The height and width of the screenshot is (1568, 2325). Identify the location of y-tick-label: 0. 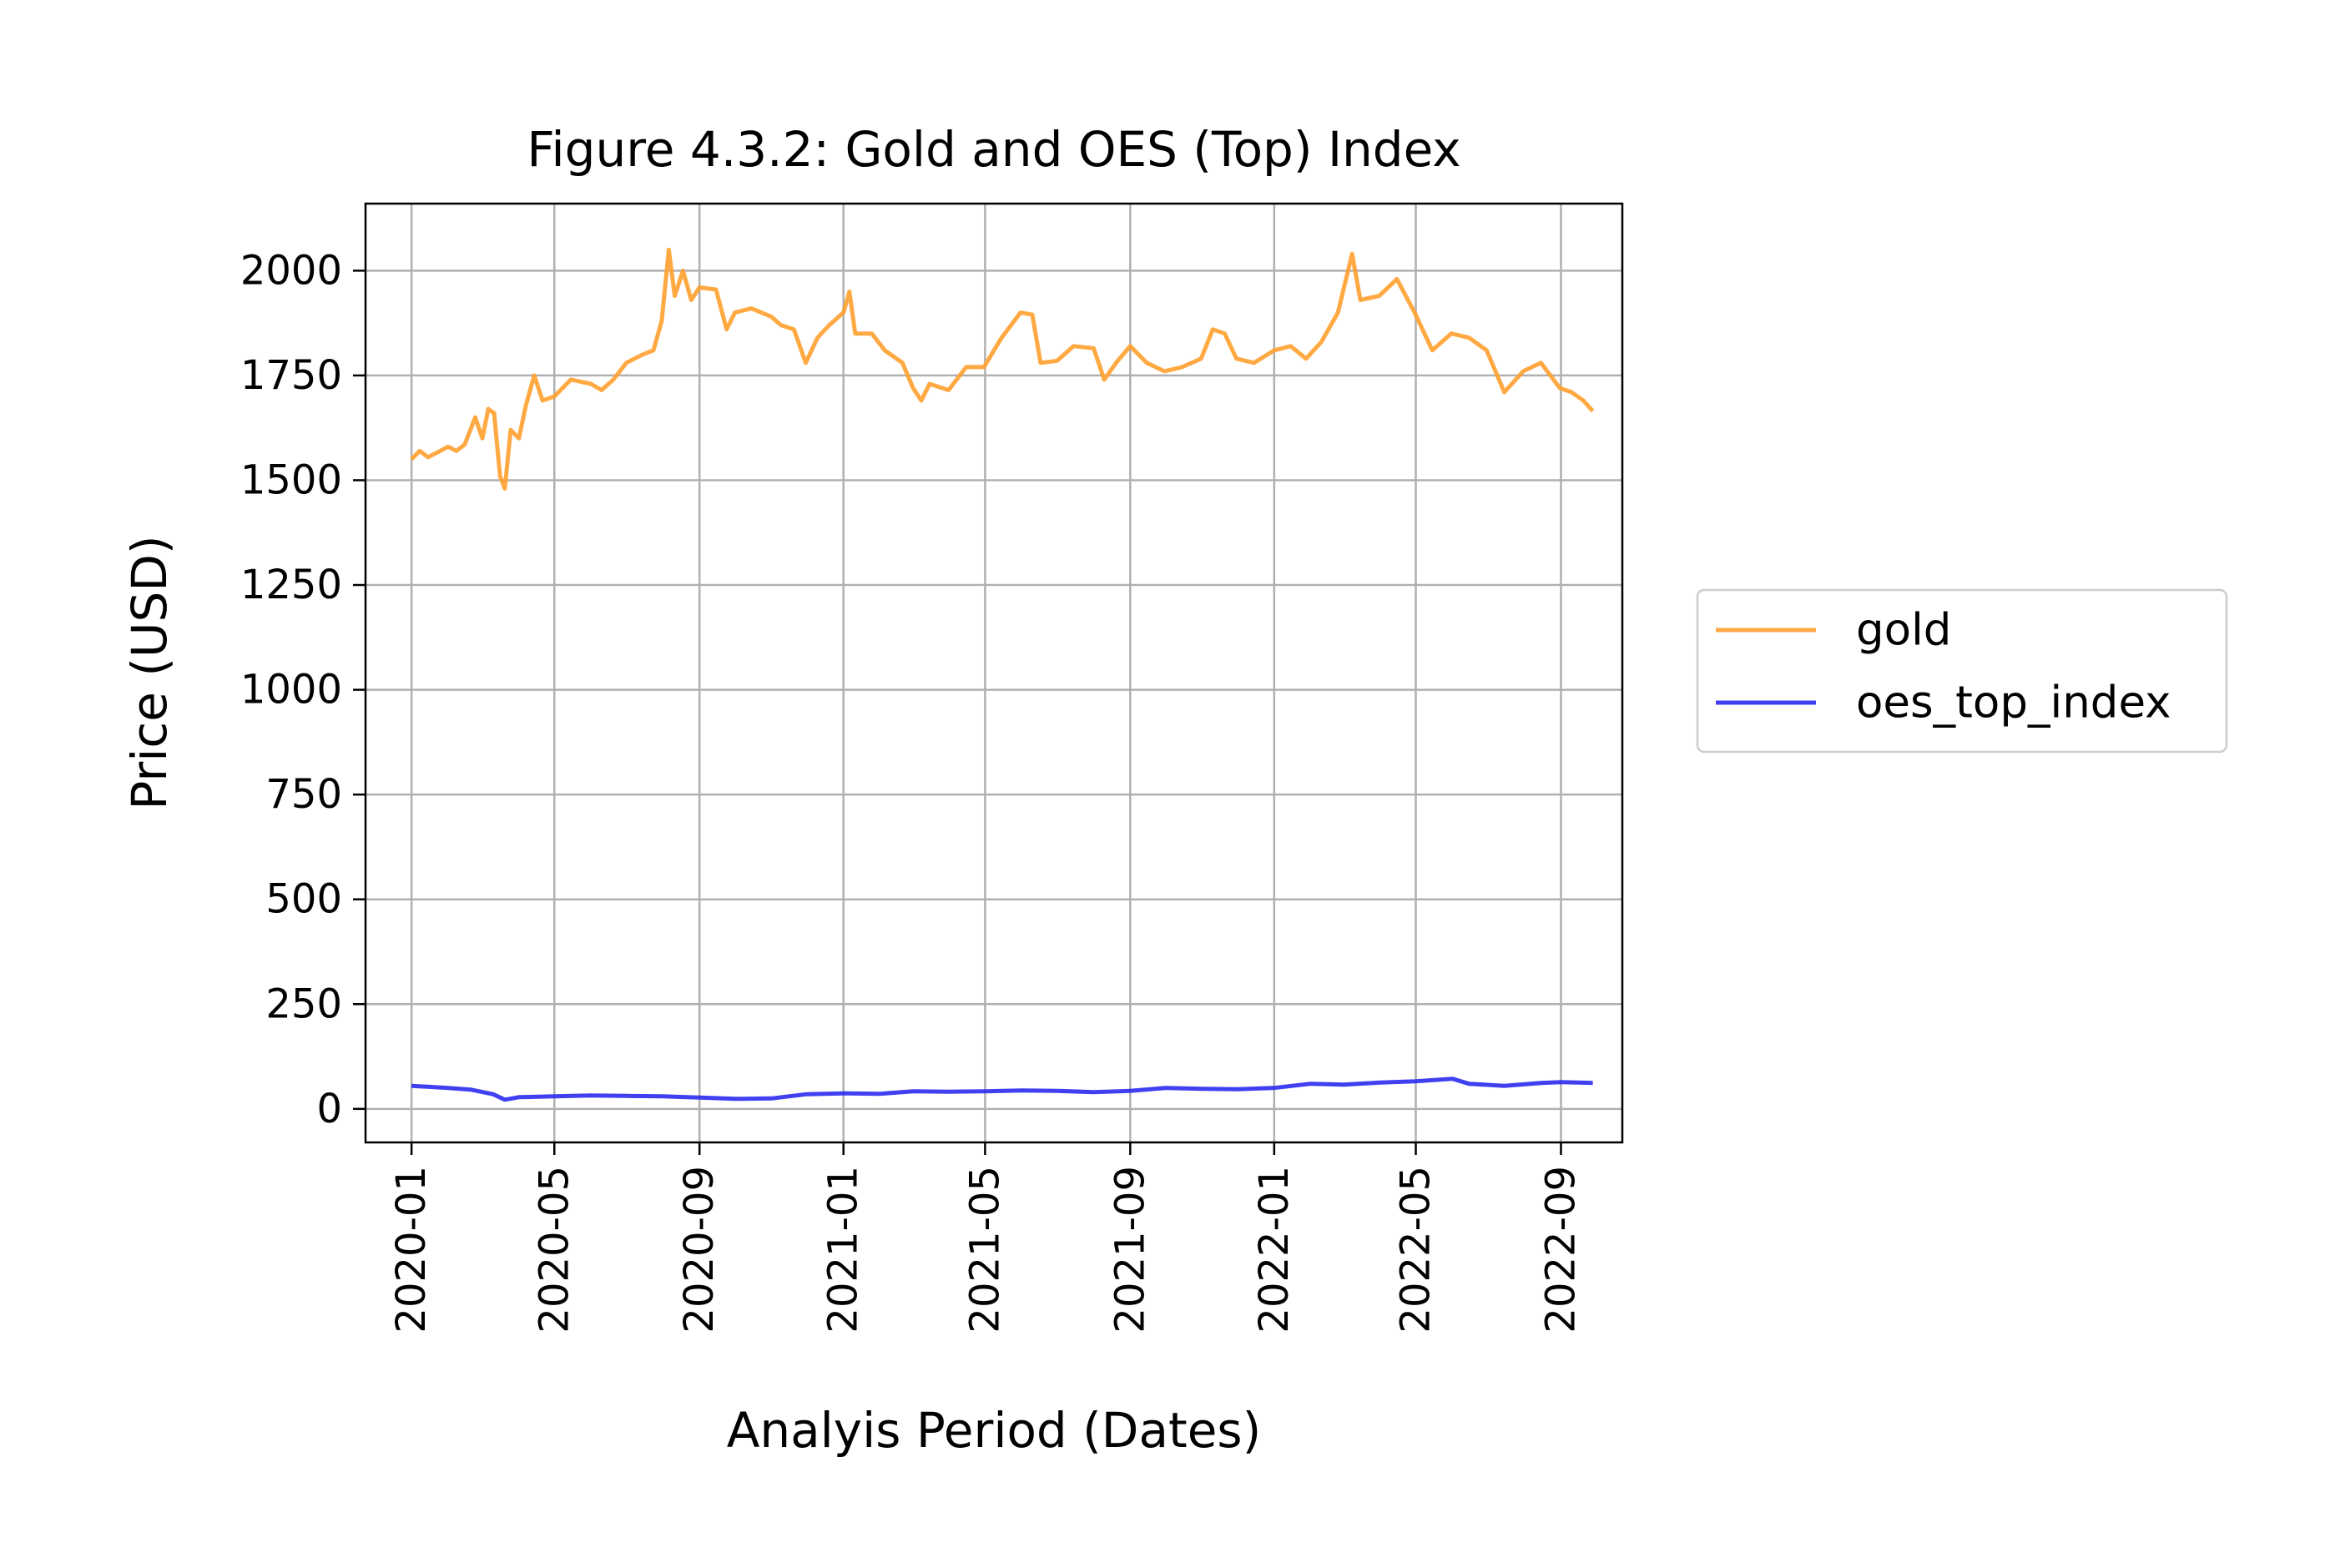
(329, 1109).